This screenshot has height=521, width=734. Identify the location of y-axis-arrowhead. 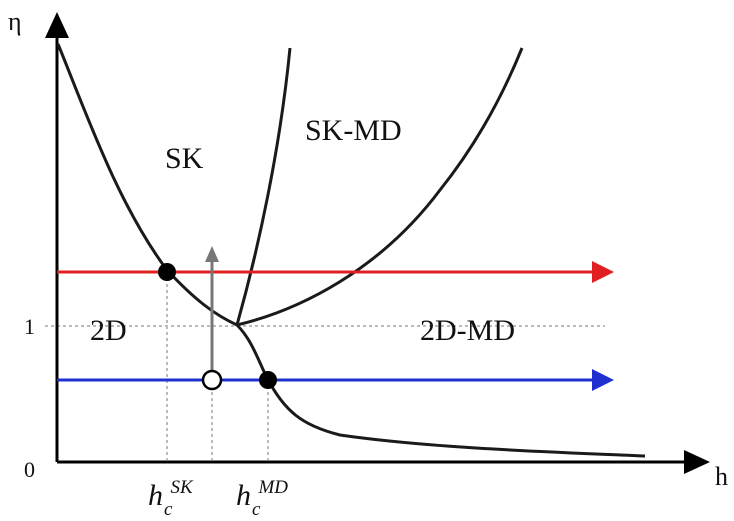
(57, 25).